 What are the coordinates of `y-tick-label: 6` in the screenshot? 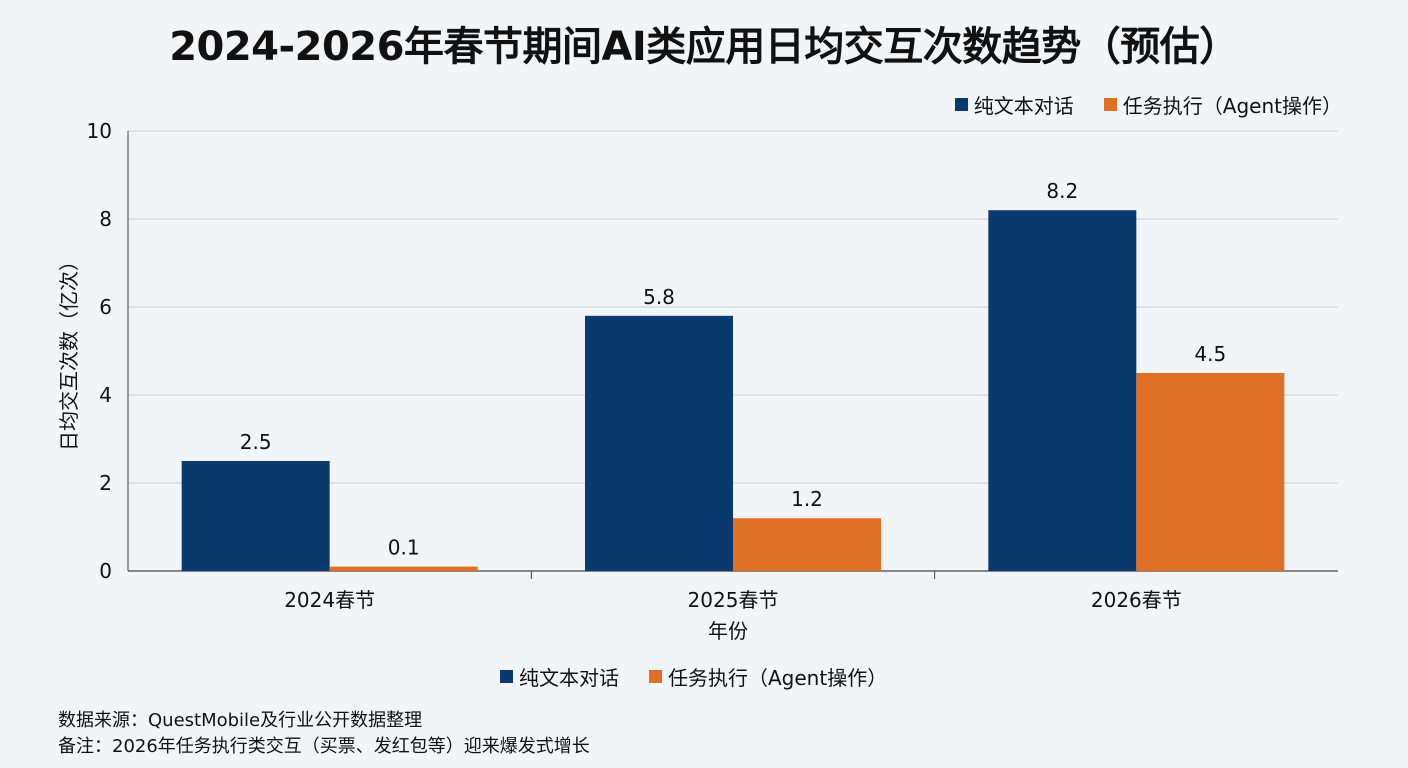 It's located at (105, 307).